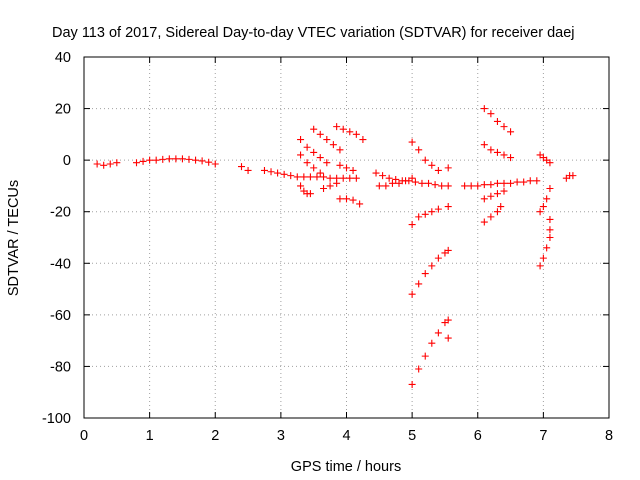 Image resolution: width=640 pixels, height=480 pixels. Describe the element at coordinates (478, 436) in the screenshot. I see `x-tick-label: 6` at that location.